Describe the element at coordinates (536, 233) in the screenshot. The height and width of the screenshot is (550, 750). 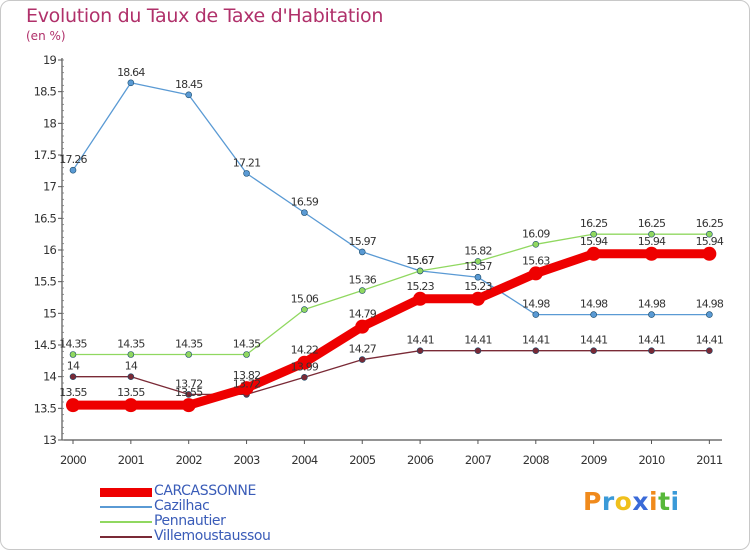
I see `data-label-pennautier: 16.09` at that location.